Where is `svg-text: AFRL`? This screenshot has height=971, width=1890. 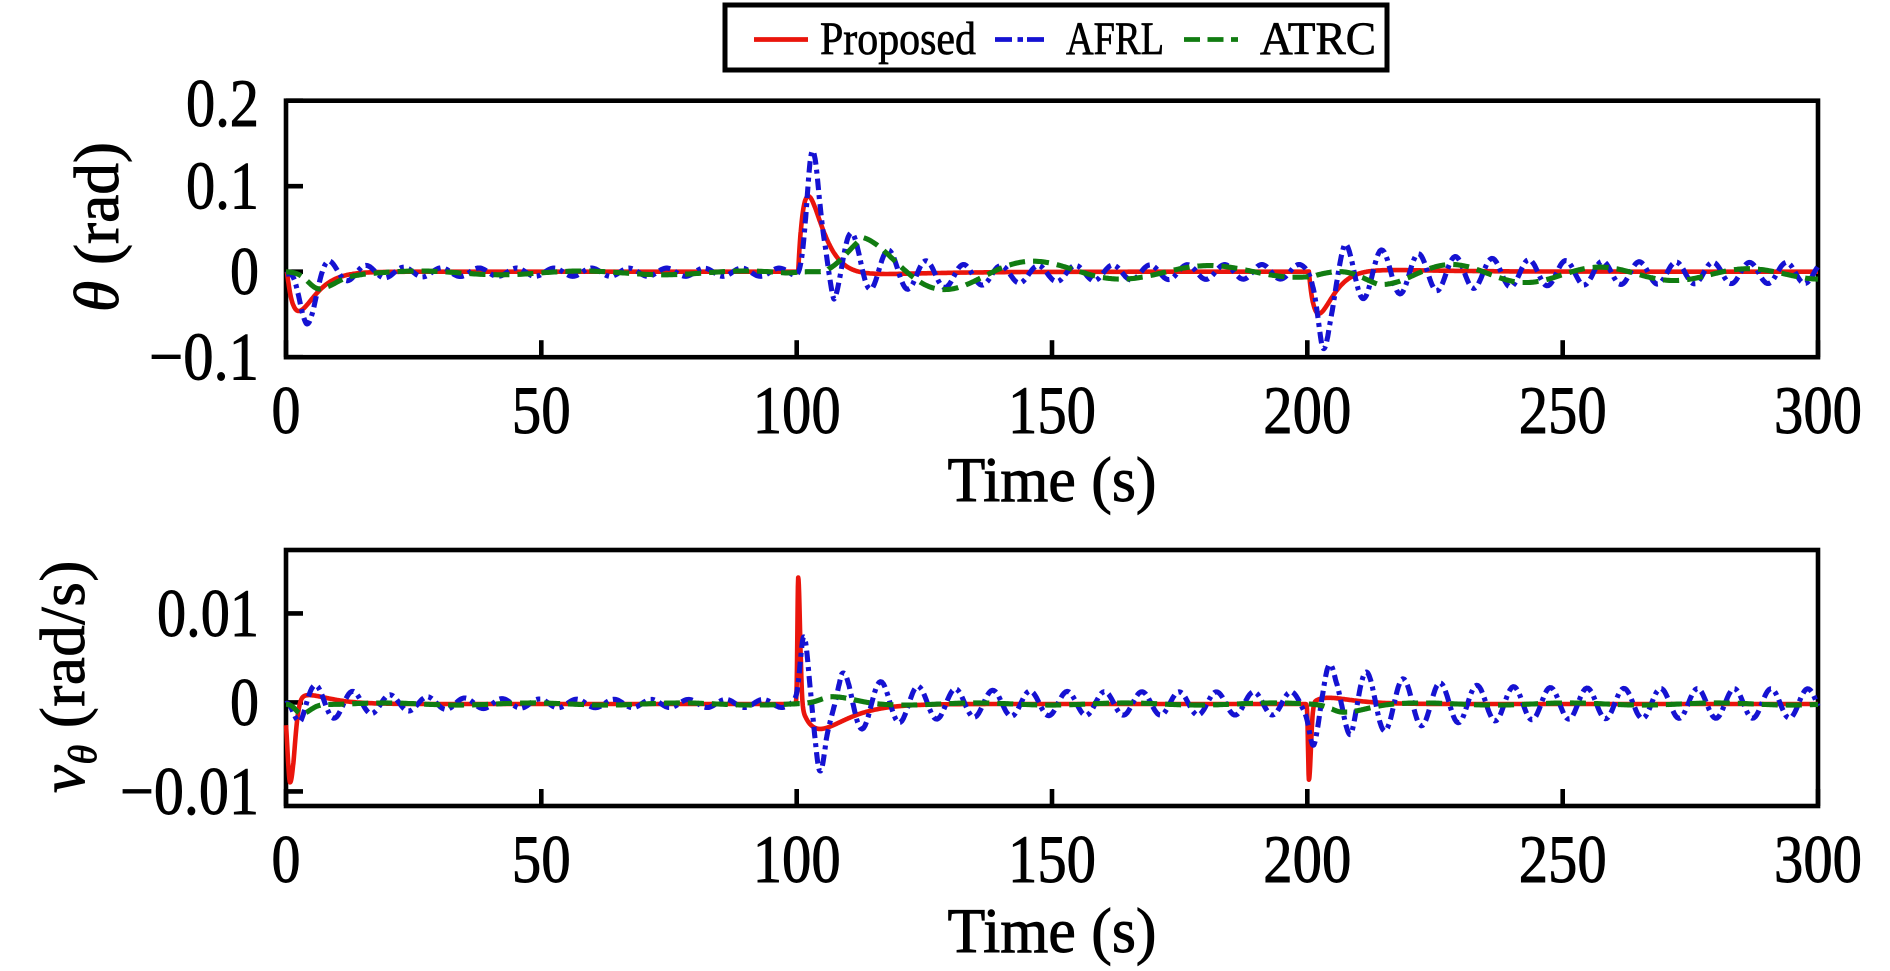
svg-text: AFRL is located at coordinates (1115, 39).